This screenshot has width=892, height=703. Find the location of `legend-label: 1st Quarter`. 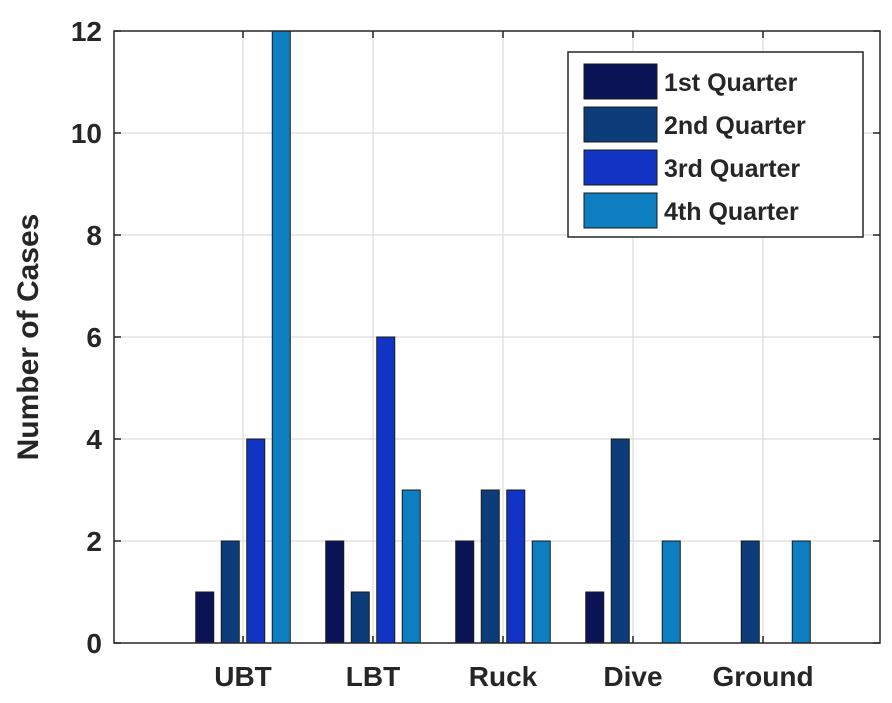

legend-label: 1st Quarter is located at coordinates (731, 83).